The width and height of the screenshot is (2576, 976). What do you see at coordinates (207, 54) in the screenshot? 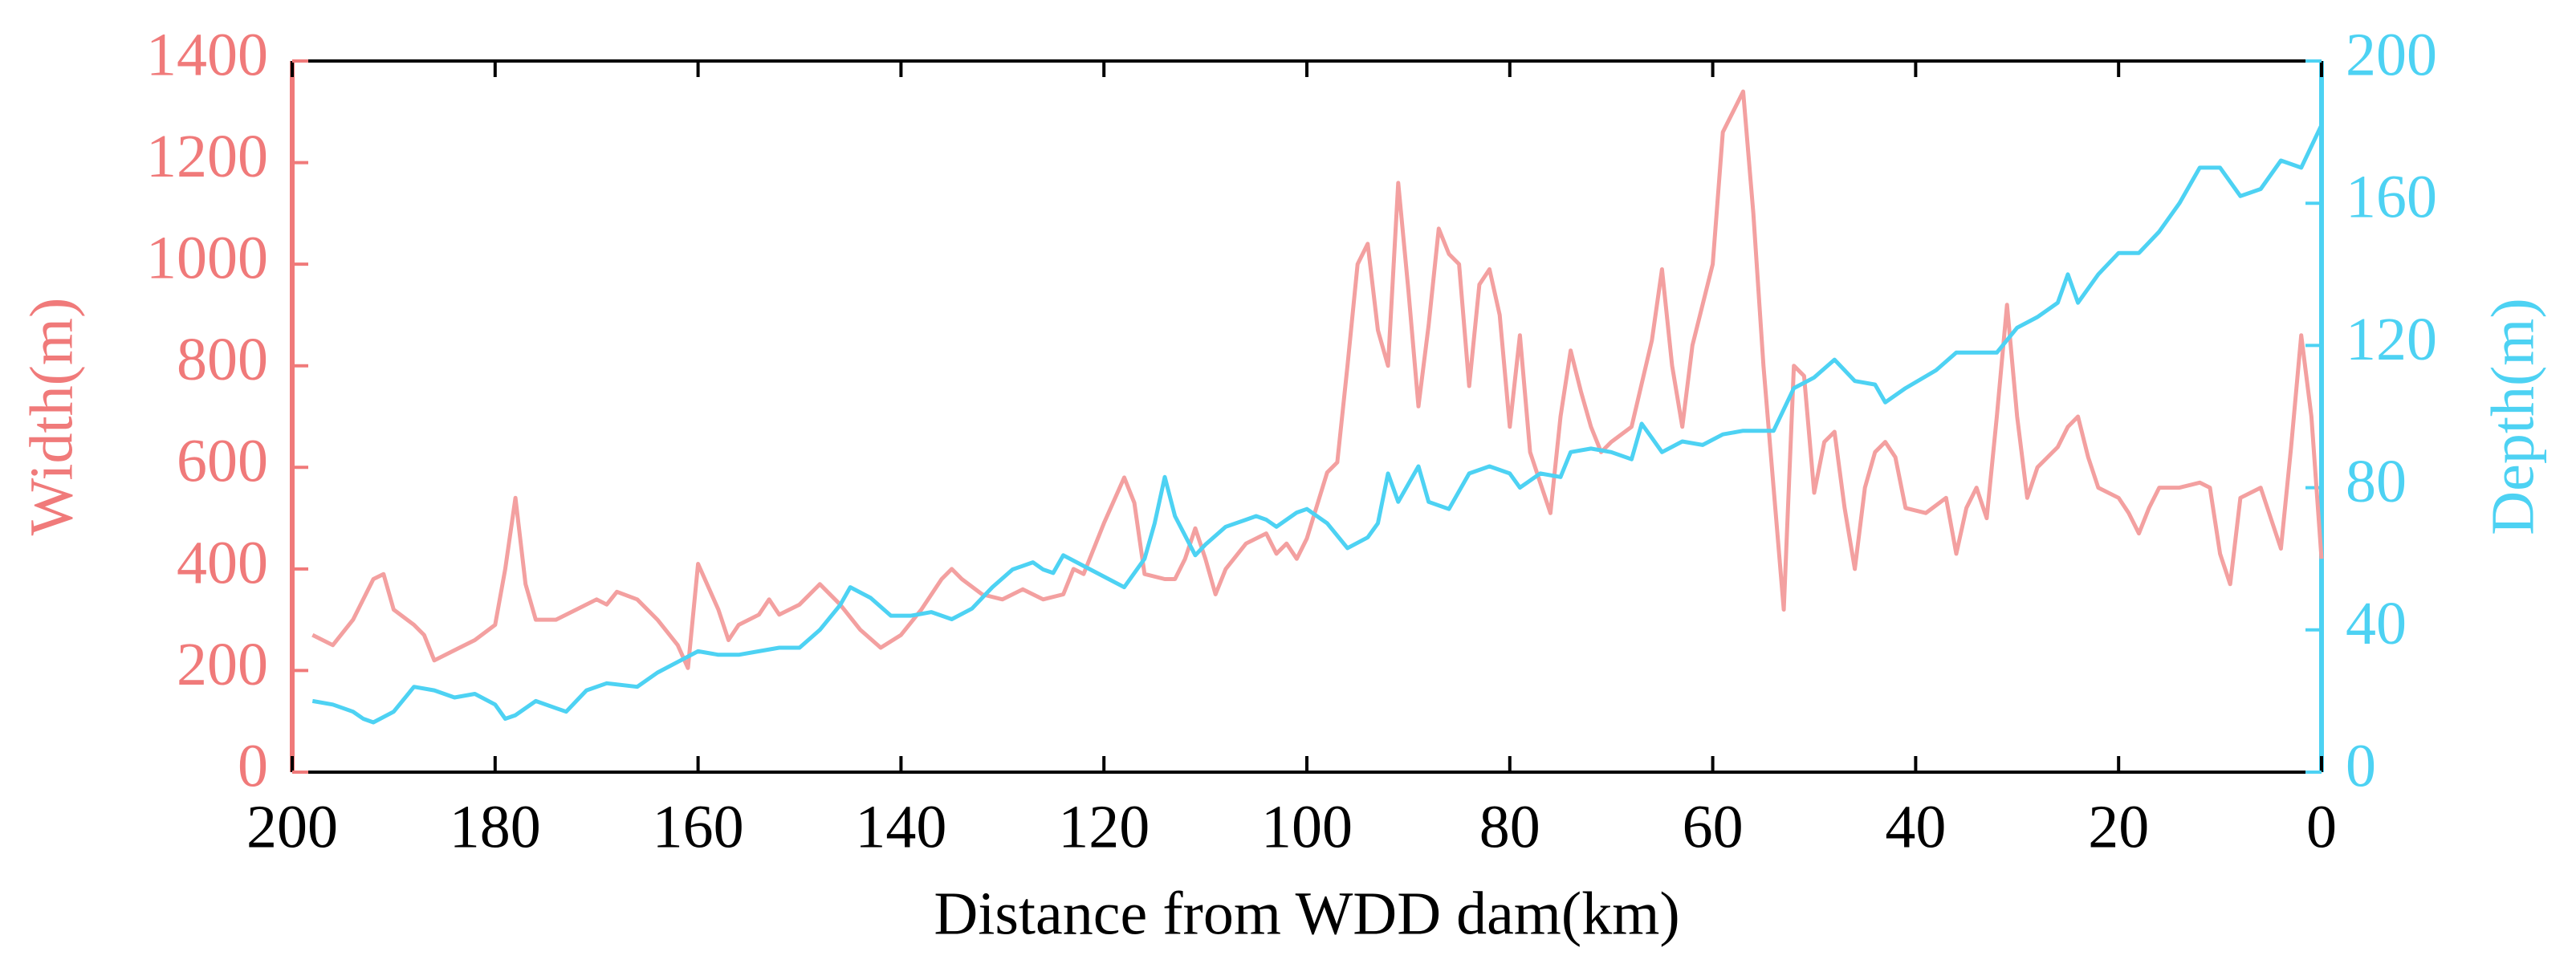
I see `y-tick-label: 1400` at bounding box center [207, 54].